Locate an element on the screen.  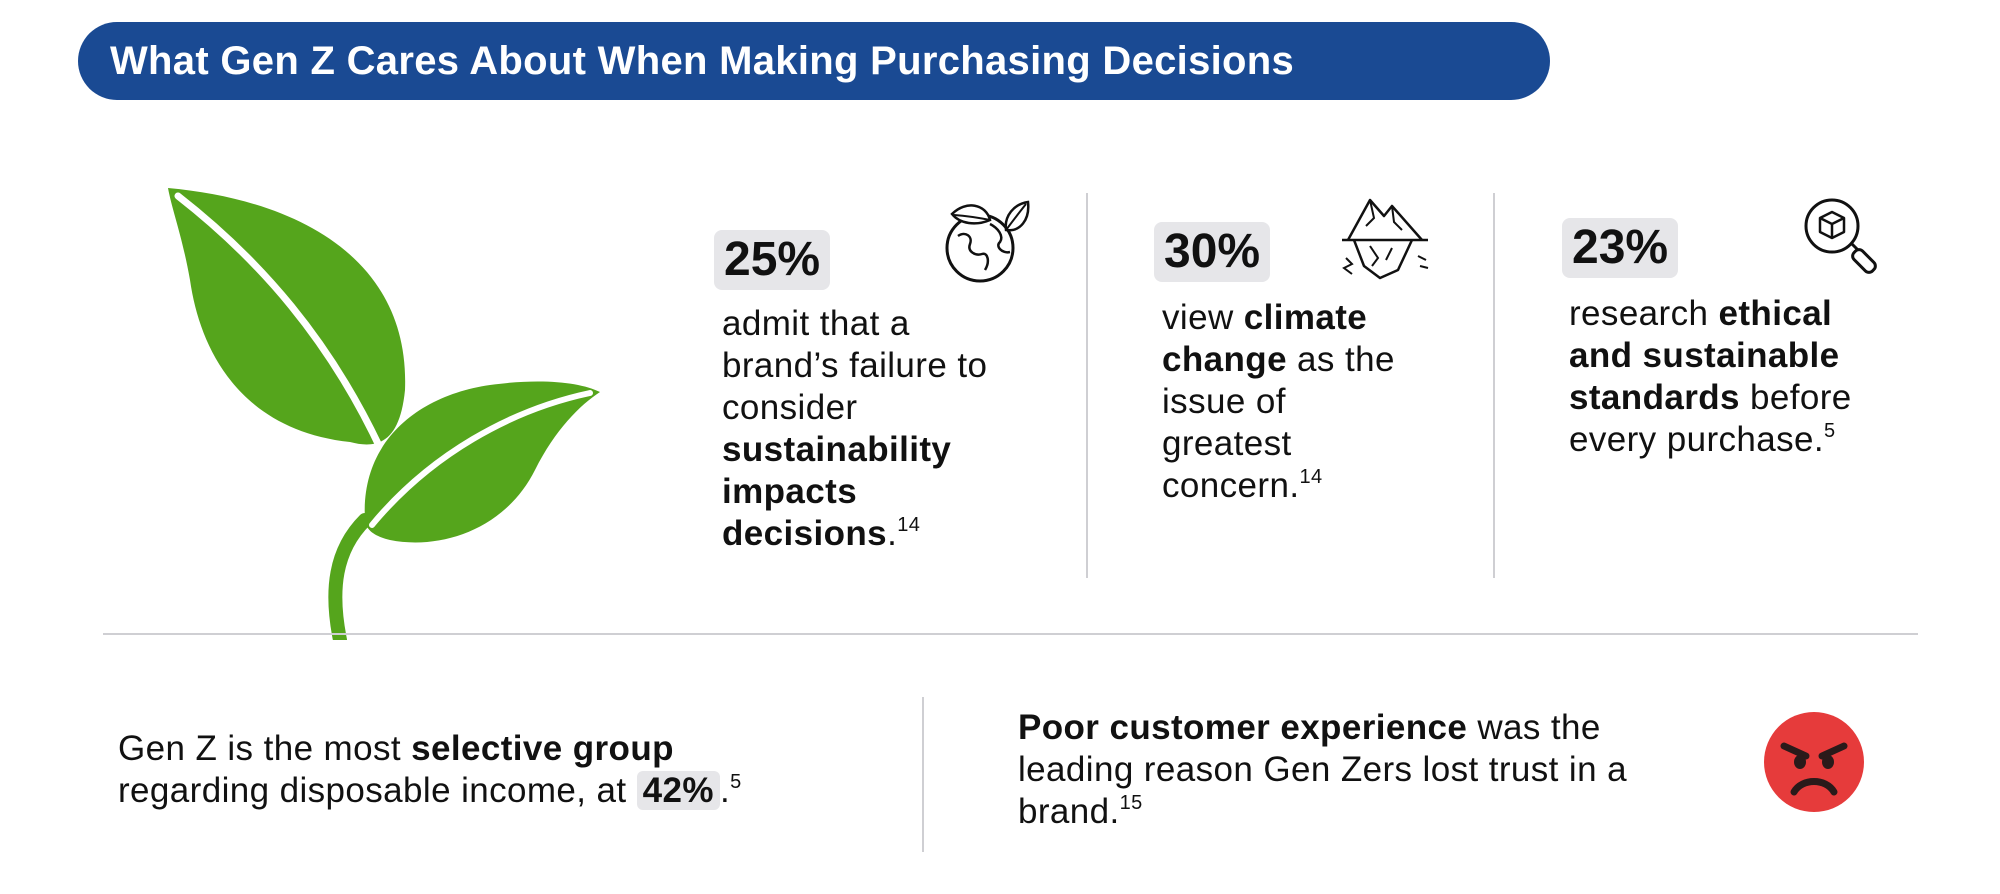
magnifier-box-icon is located at coordinates (1840, 236).